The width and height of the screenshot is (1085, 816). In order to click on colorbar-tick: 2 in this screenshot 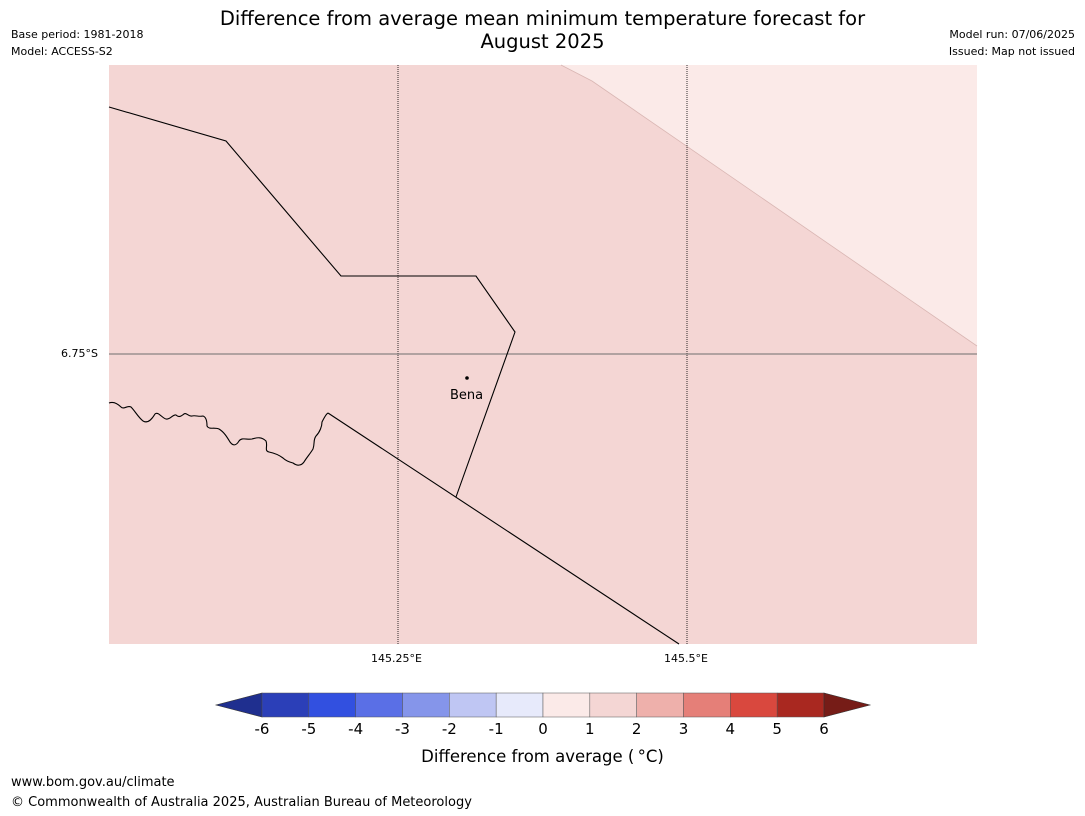, I will do `click(636, 729)`.